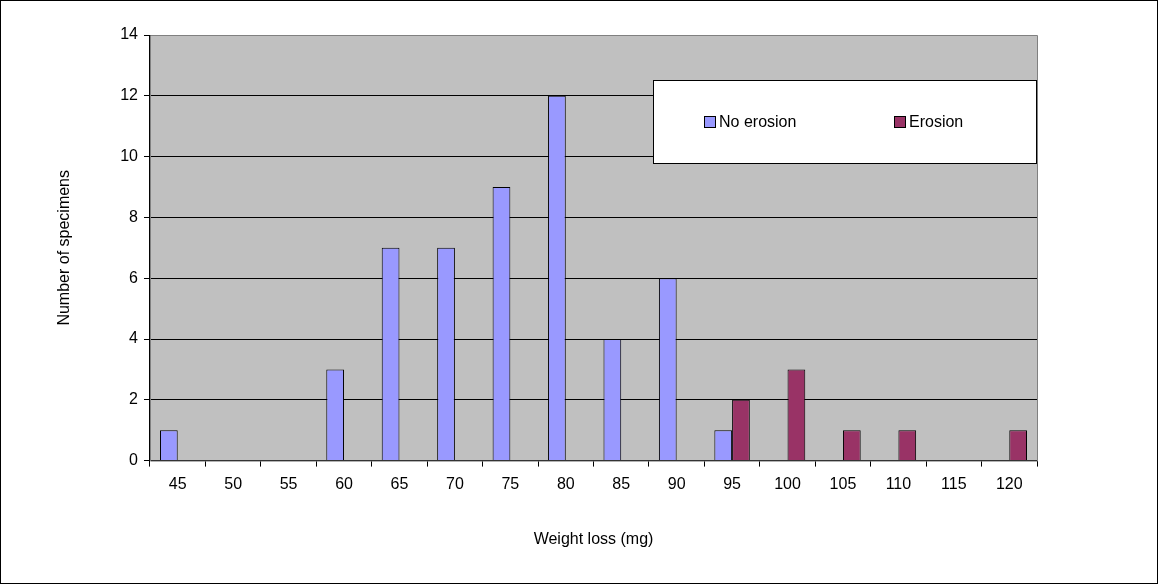 This screenshot has width=1158, height=584. Describe the element at coordinates (134, 460) in the screenshot. I see `y-tick-label: 0` at that location.